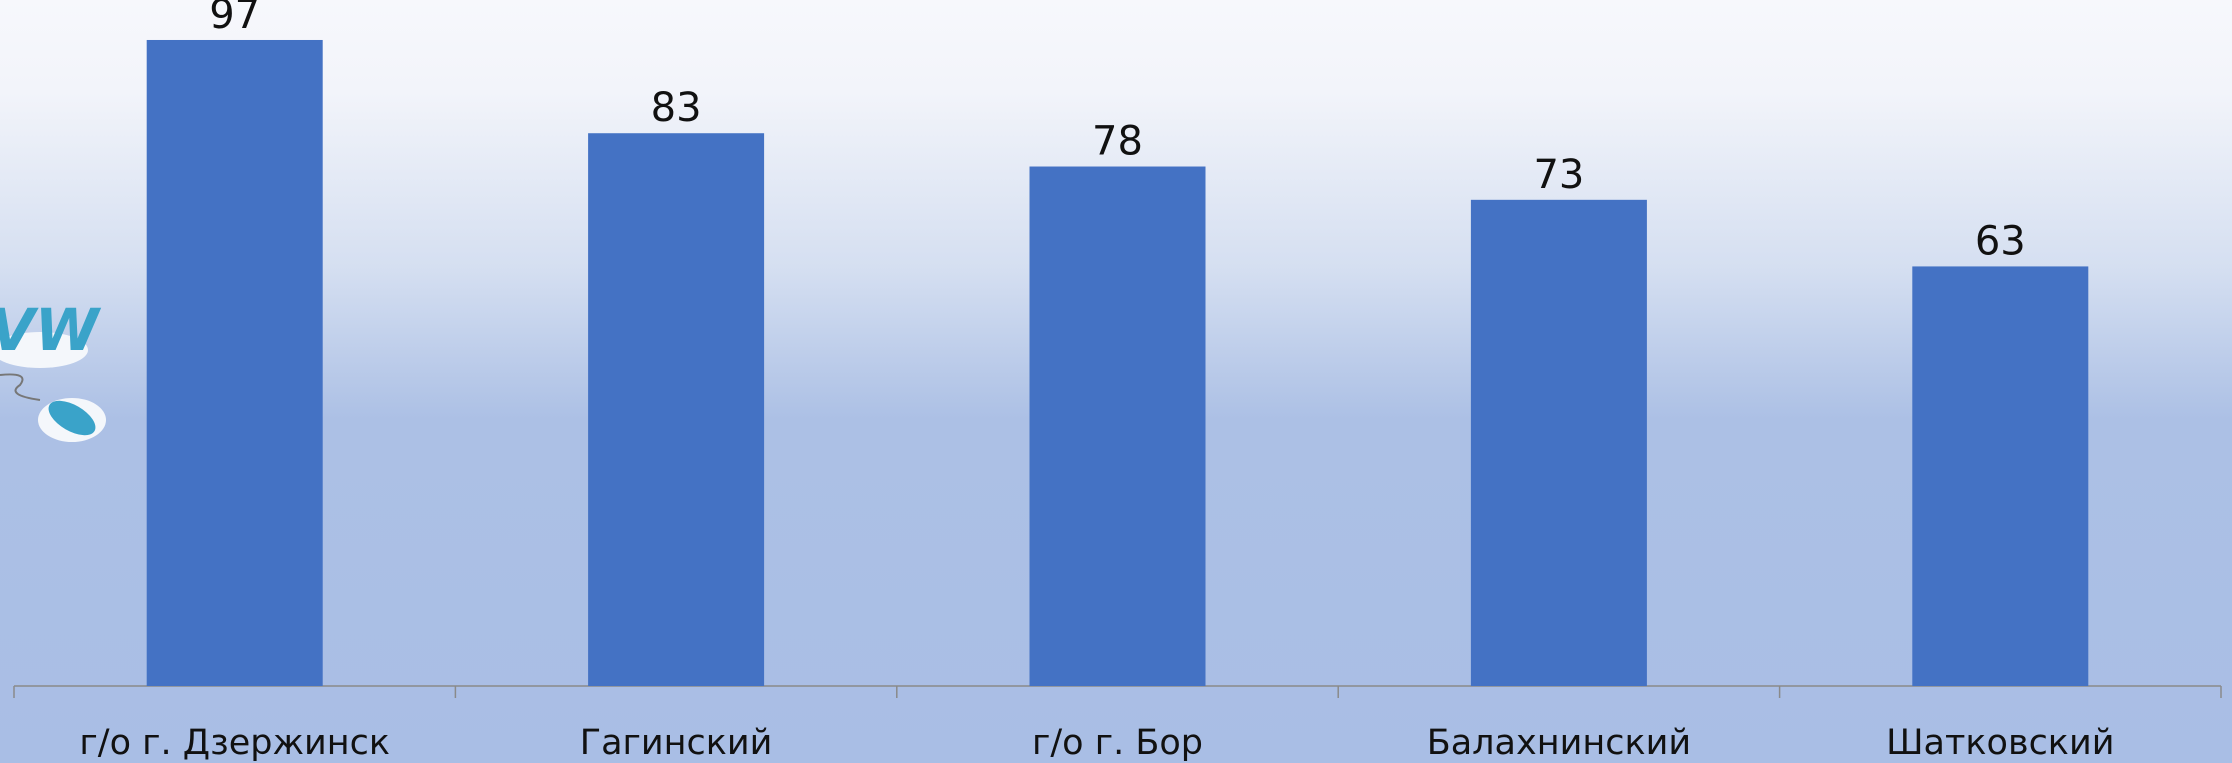 This screenshot has width=2232, height=763. I want to click on www-mouse-icon: VW, so click(53, 369).